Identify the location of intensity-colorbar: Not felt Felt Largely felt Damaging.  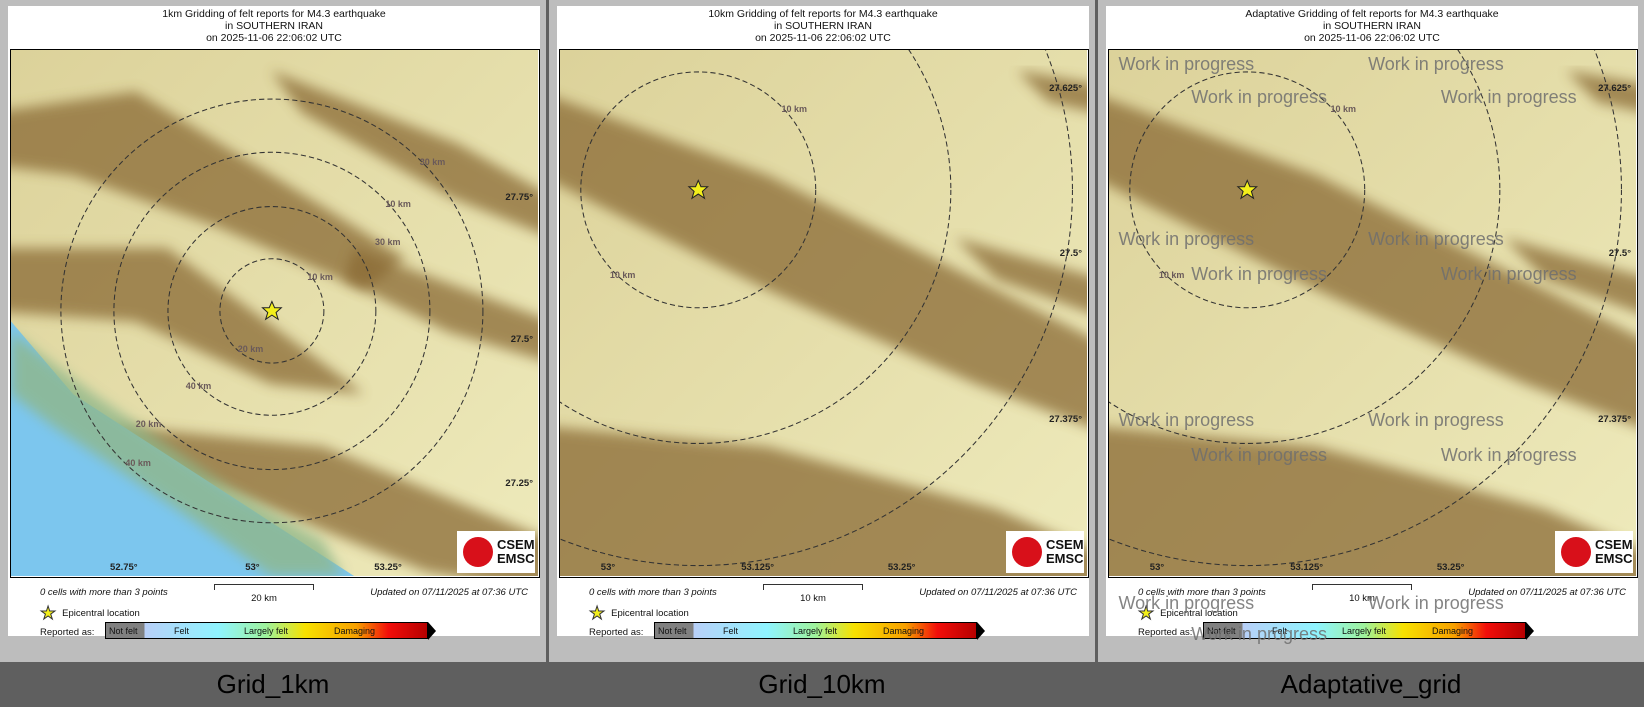
(1364, 630).